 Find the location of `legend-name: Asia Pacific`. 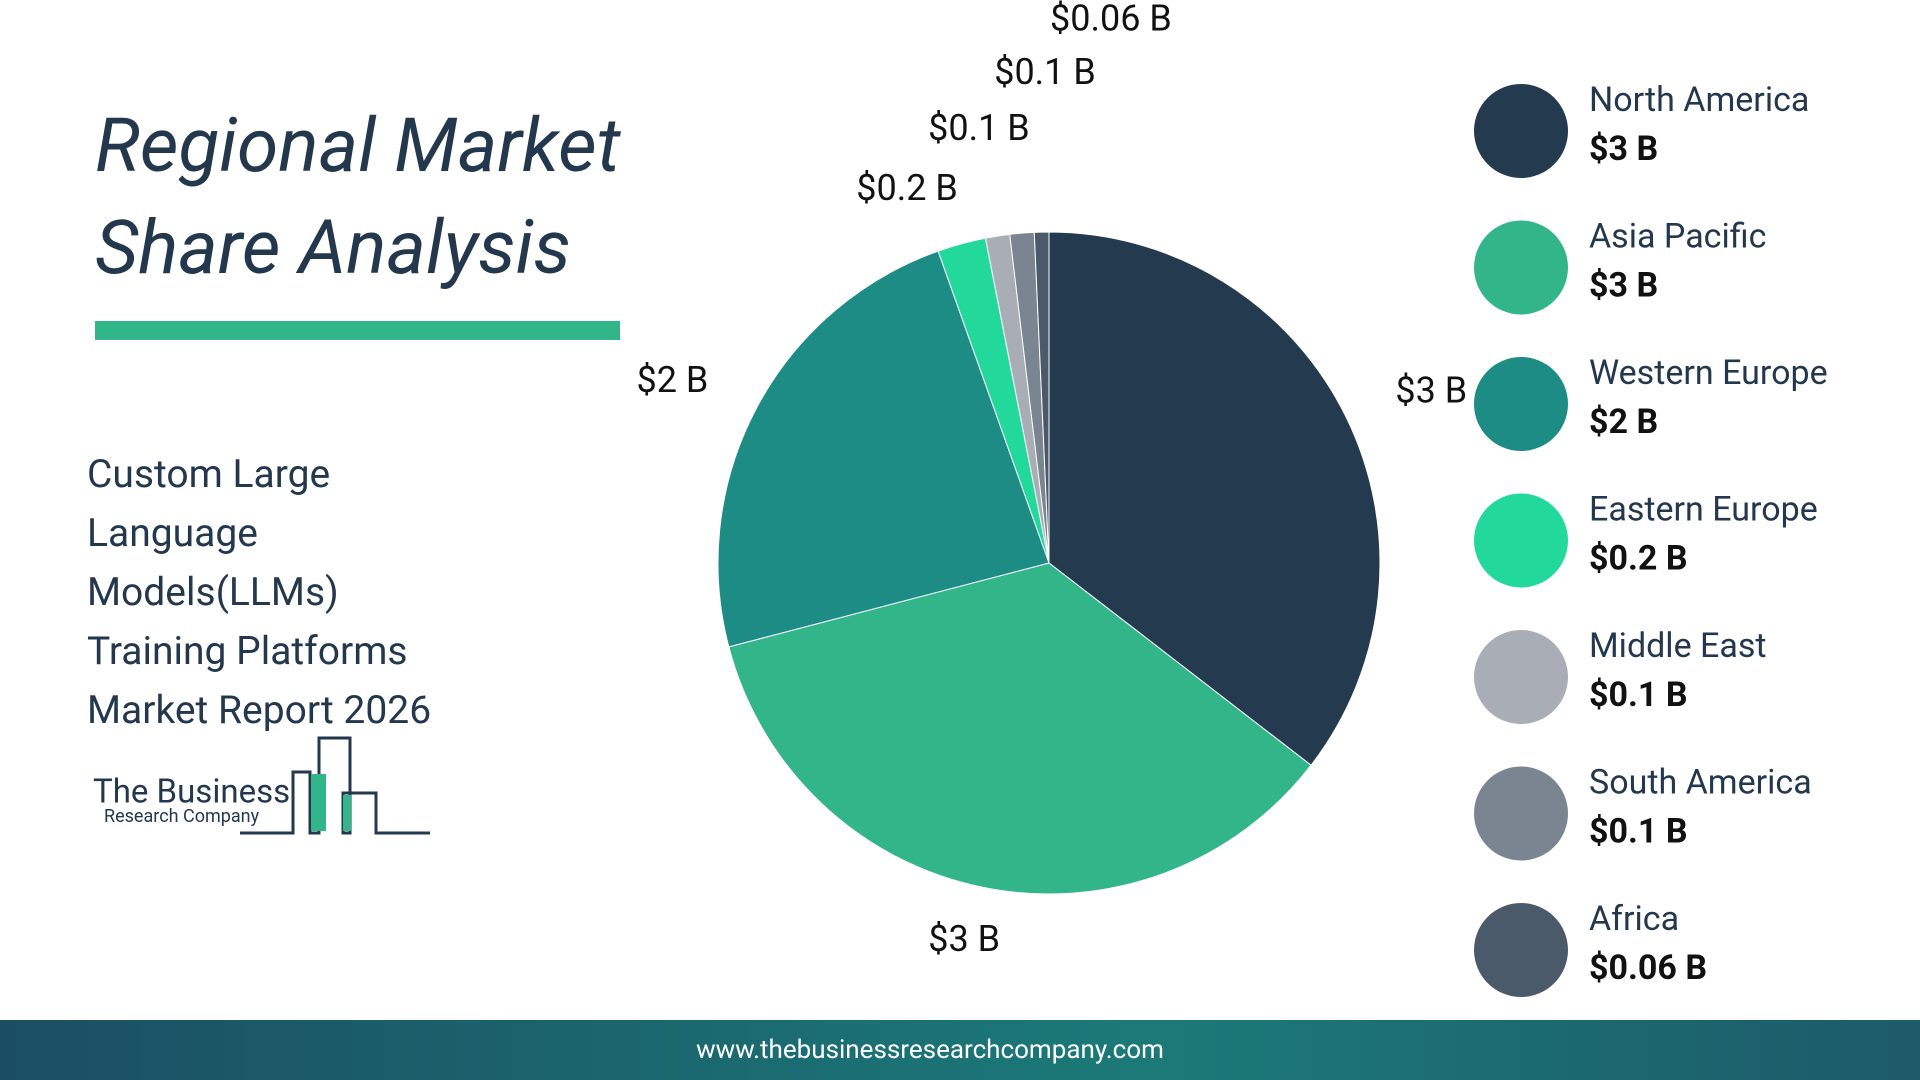

legend-name: Asia Pacific is located at coordinates (1677, 236).